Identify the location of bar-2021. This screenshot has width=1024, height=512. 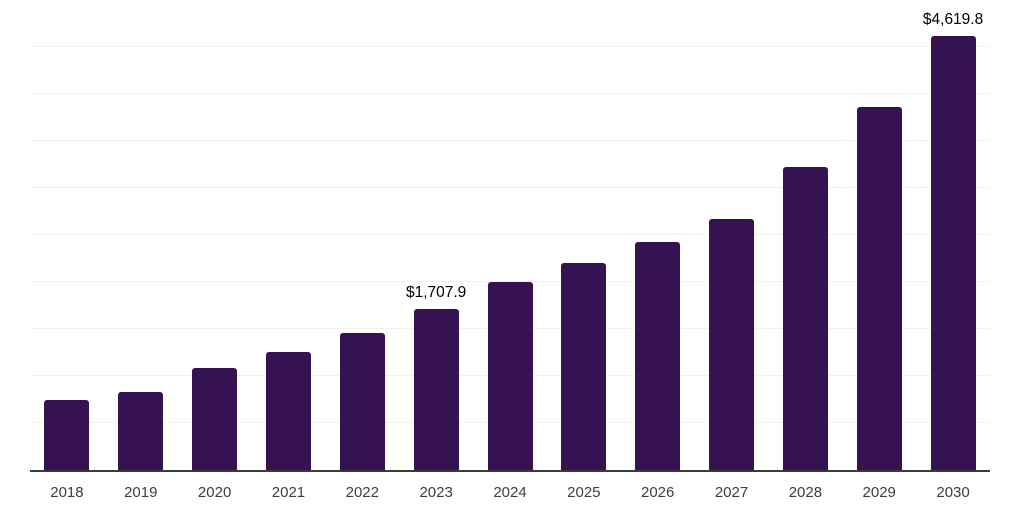
(288, 410).